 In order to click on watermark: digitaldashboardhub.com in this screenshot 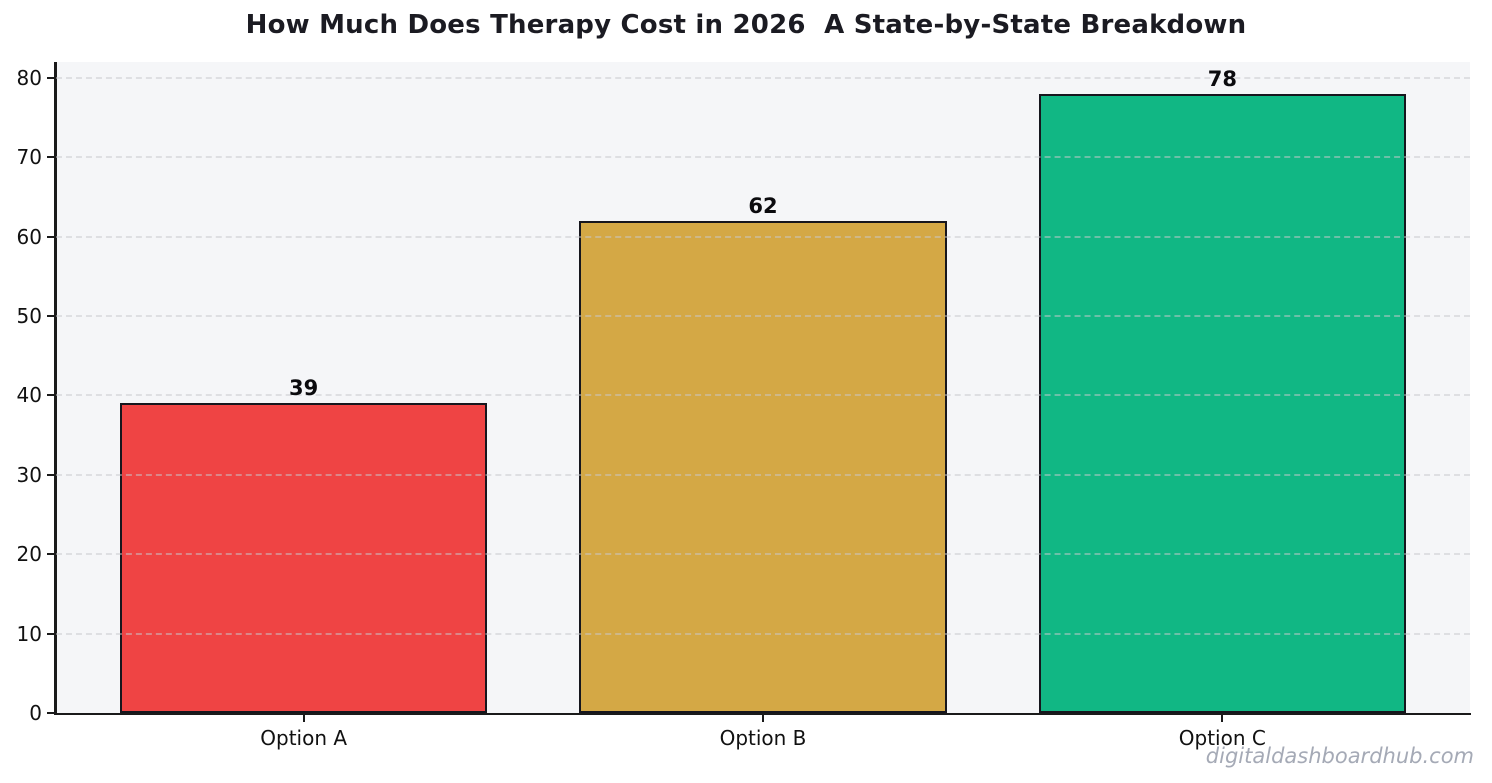, I will do `click(1339, 756)`.